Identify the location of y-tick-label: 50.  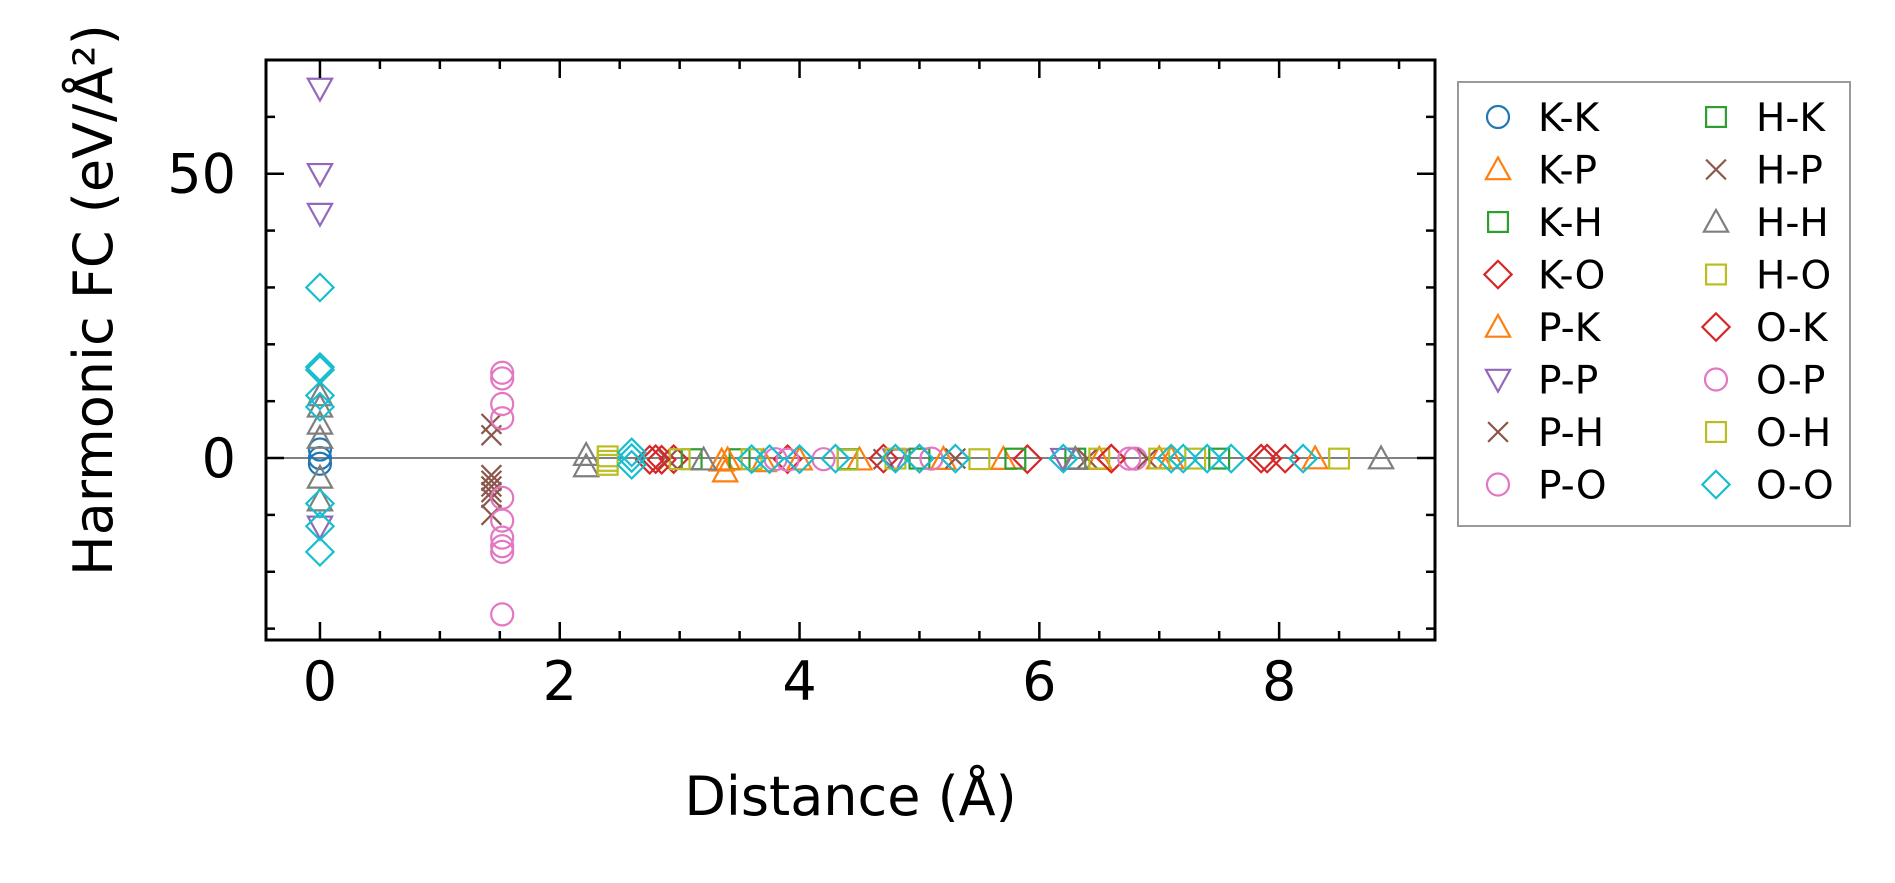
(201, 174).